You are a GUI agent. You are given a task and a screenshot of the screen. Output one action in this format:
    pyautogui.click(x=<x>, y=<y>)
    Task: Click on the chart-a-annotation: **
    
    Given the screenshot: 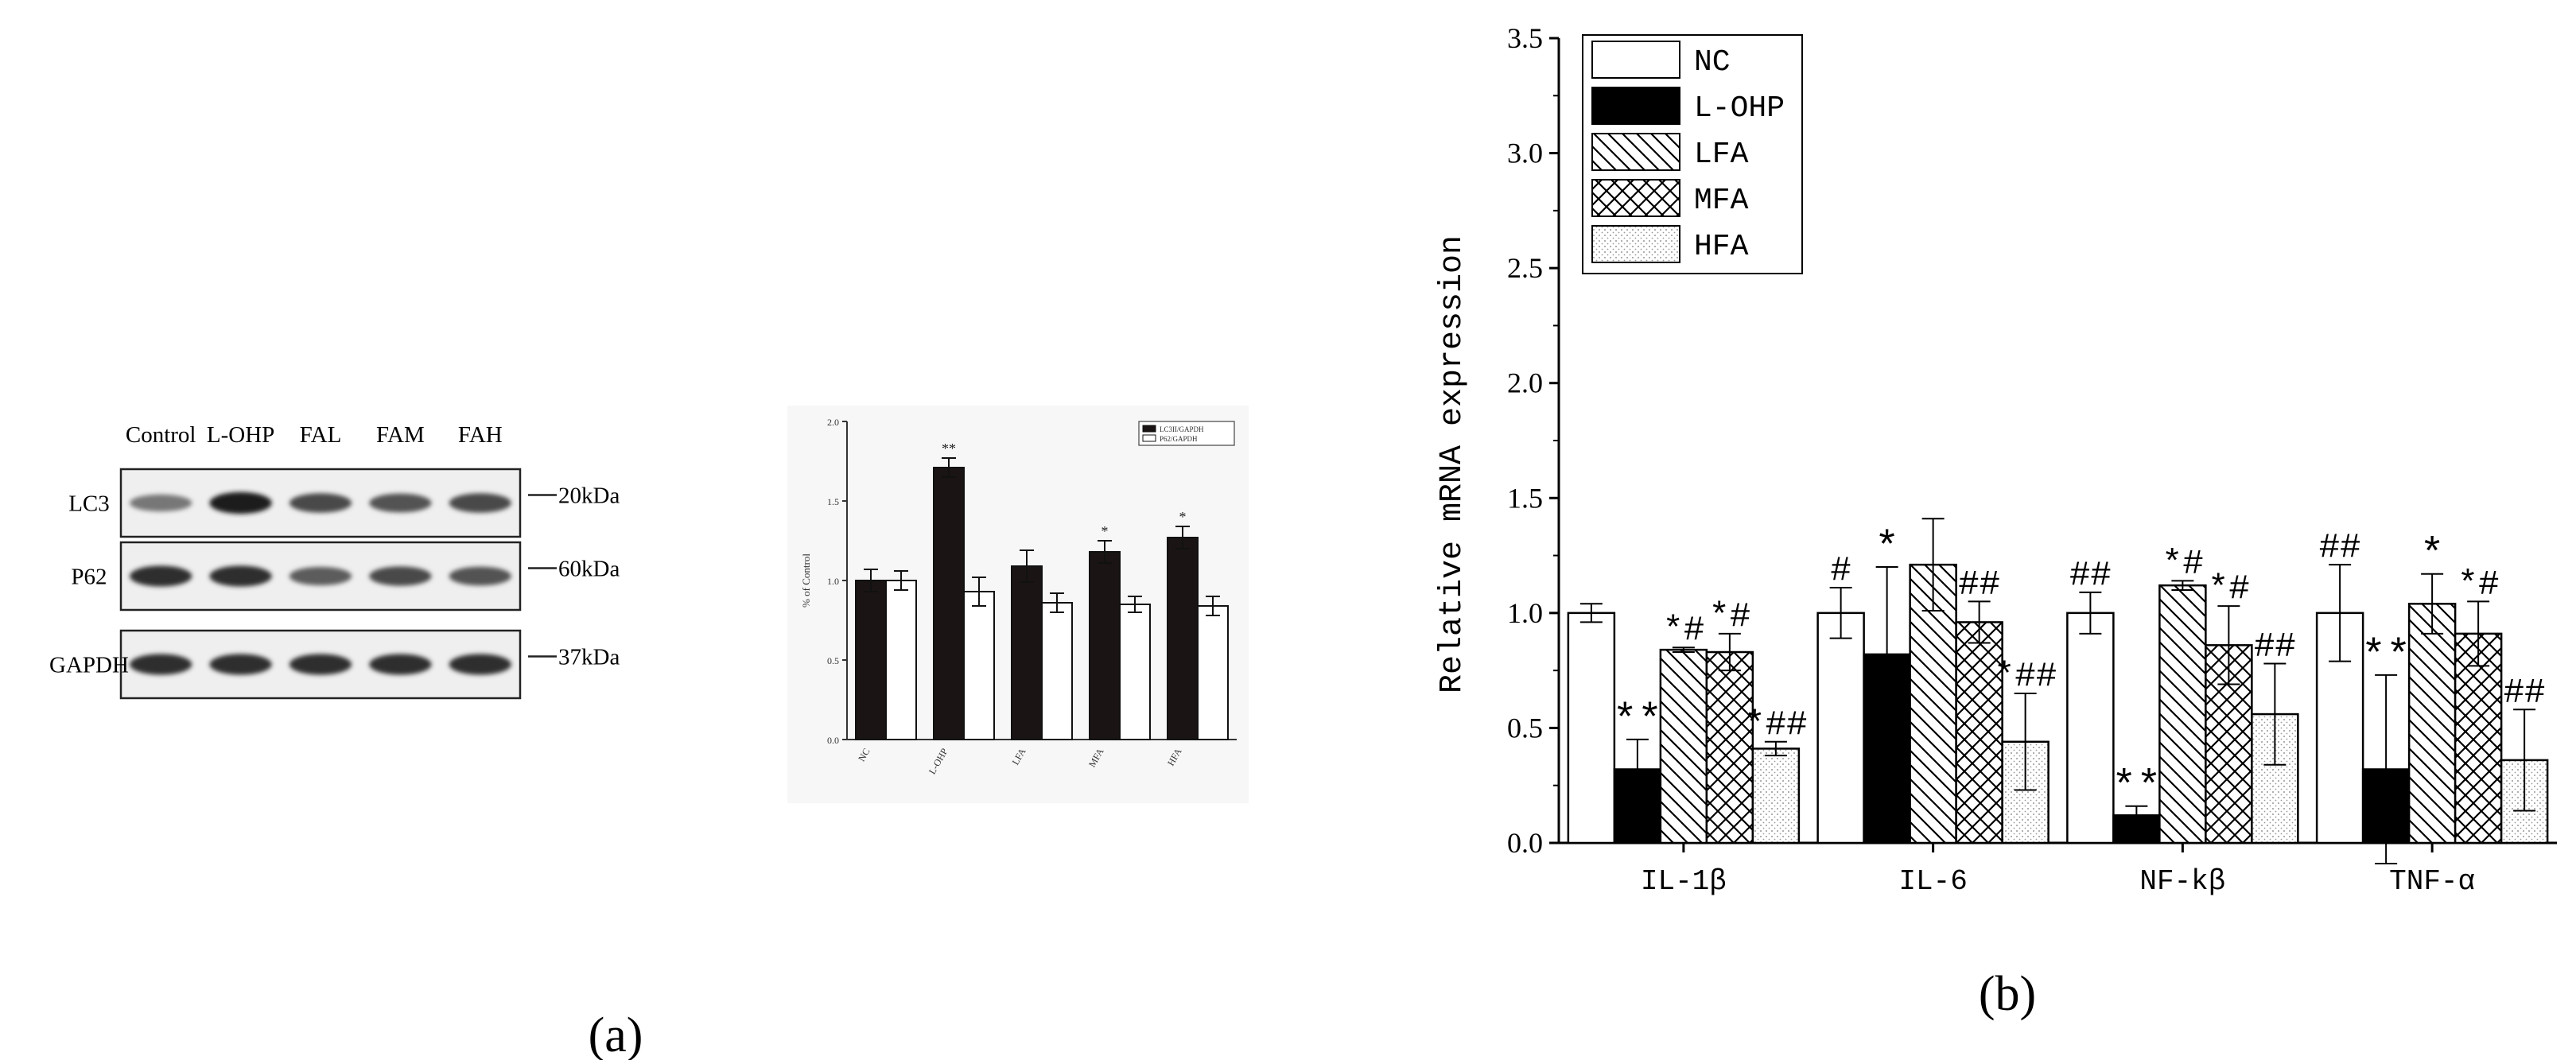 What is the action you would take?
    pyautogui.click(x=949, y=449)
    